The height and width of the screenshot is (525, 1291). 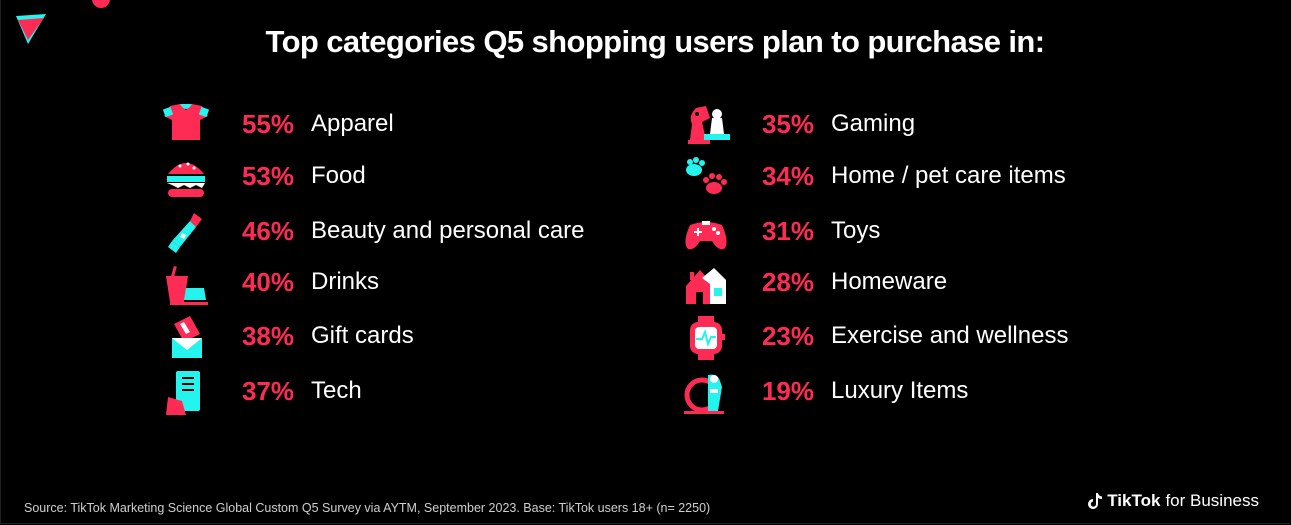 I want to click on category-label: Apparel, so click(x=352, y=123).